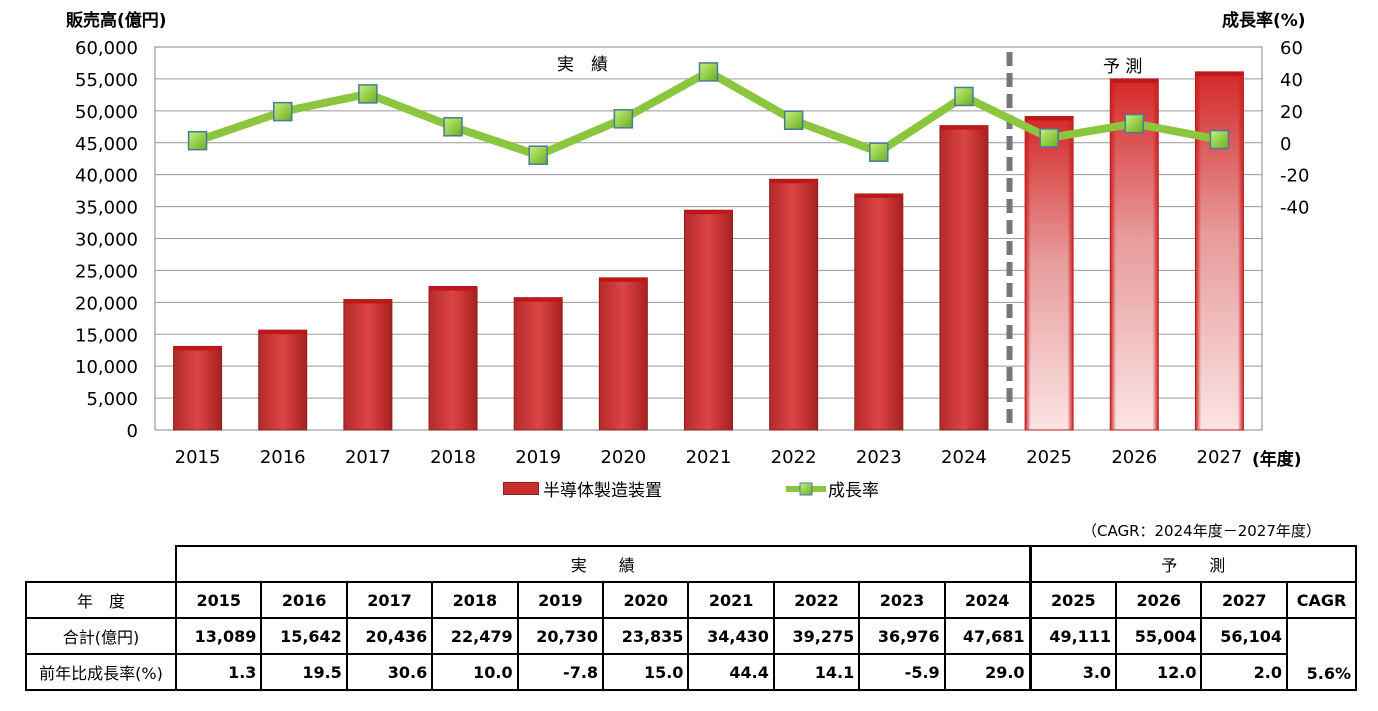  Describe the element at coordinates (475, 600) in the screenshot. I see `year-cell: 2018` at that location.